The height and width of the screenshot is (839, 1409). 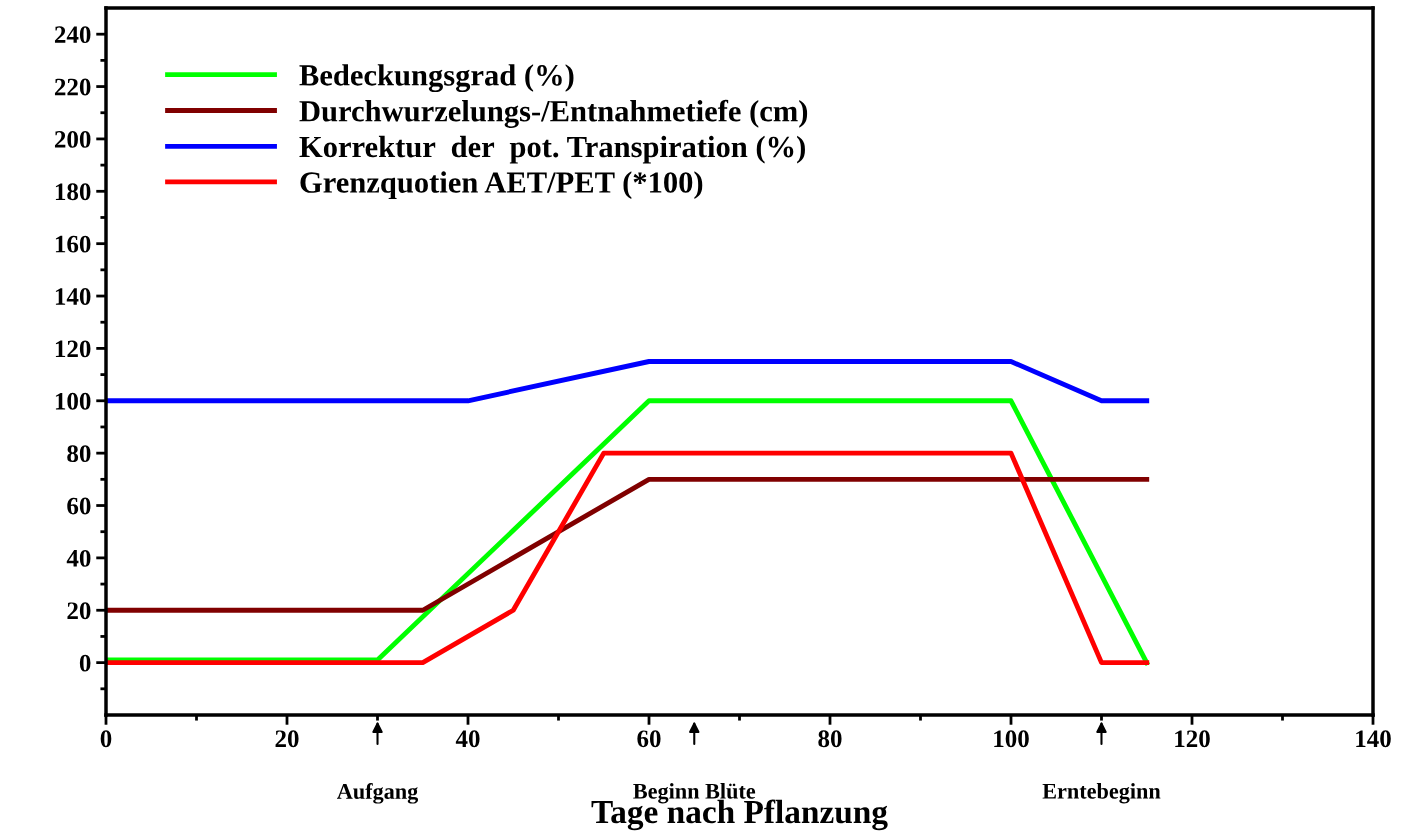 What do you see at coordinates (1101, 793) in the screenshot?
I see `text: Erntebeginn` at bounding box center [1101, 793].